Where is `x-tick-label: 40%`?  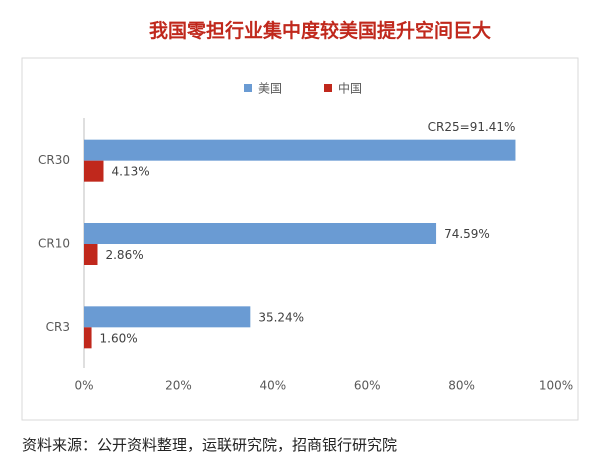 x-tick-label: 40% is located at coordinates (272, 386).